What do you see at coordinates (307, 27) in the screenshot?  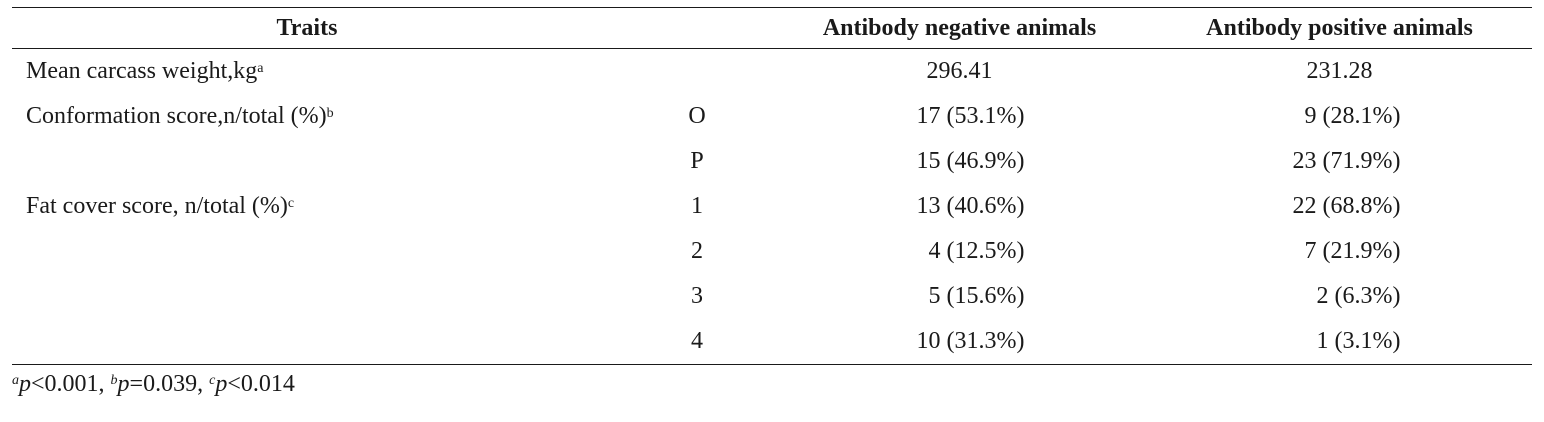 I see `header-traits: Traits` at bounding box center [307, 27].